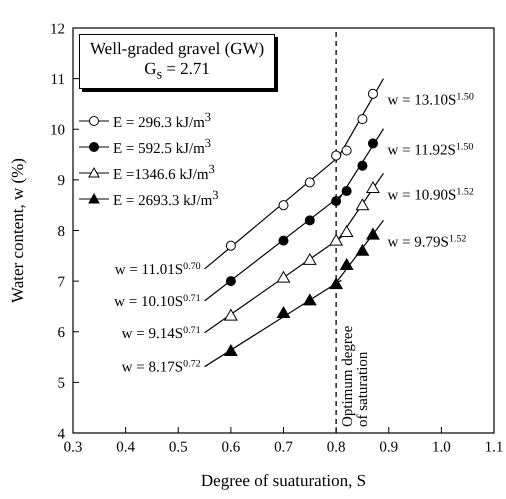  What do you see at coordinates (57, 130) in the screenshot?
I see `y-tick-label: 10` at bounding box center [57, 130].